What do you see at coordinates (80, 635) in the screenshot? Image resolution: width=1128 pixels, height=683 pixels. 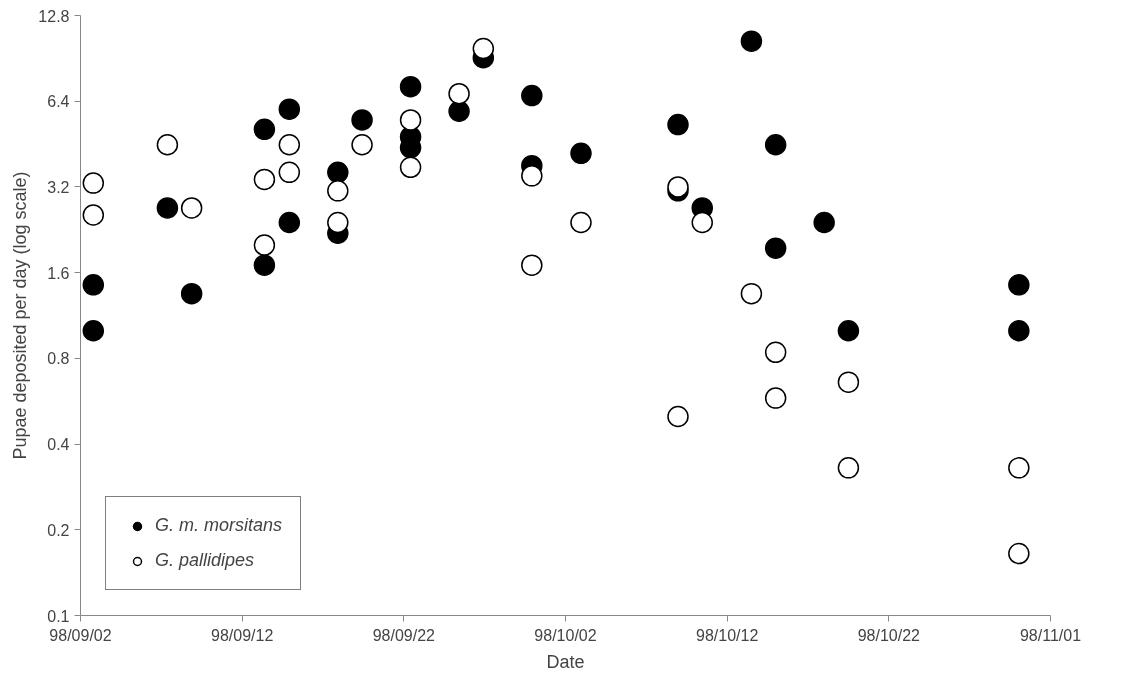 I see `x-tick-label: 98/09/02` at bounding box center [80, 635].